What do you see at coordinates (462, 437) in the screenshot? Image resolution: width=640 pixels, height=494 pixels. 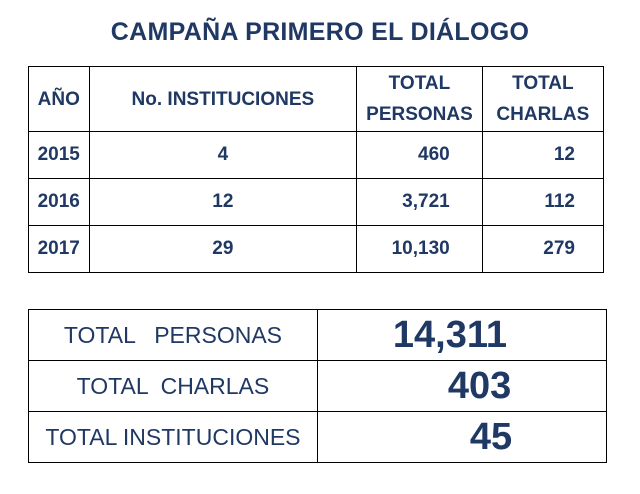 I see `total-institutions-value: 45` at bounding box center [462, 437].